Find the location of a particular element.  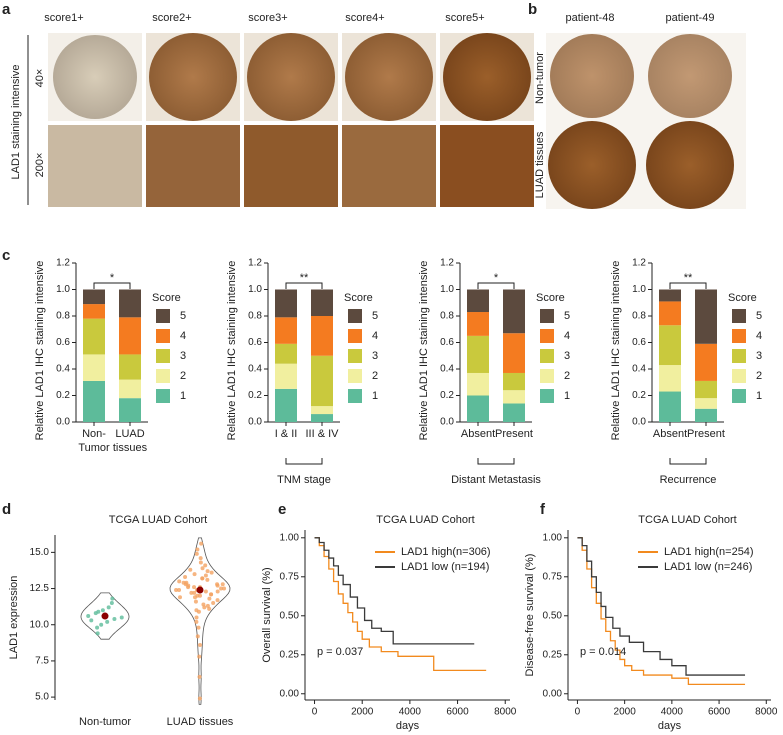

x-tick-label: I & II is located at coordinates (286, 434).